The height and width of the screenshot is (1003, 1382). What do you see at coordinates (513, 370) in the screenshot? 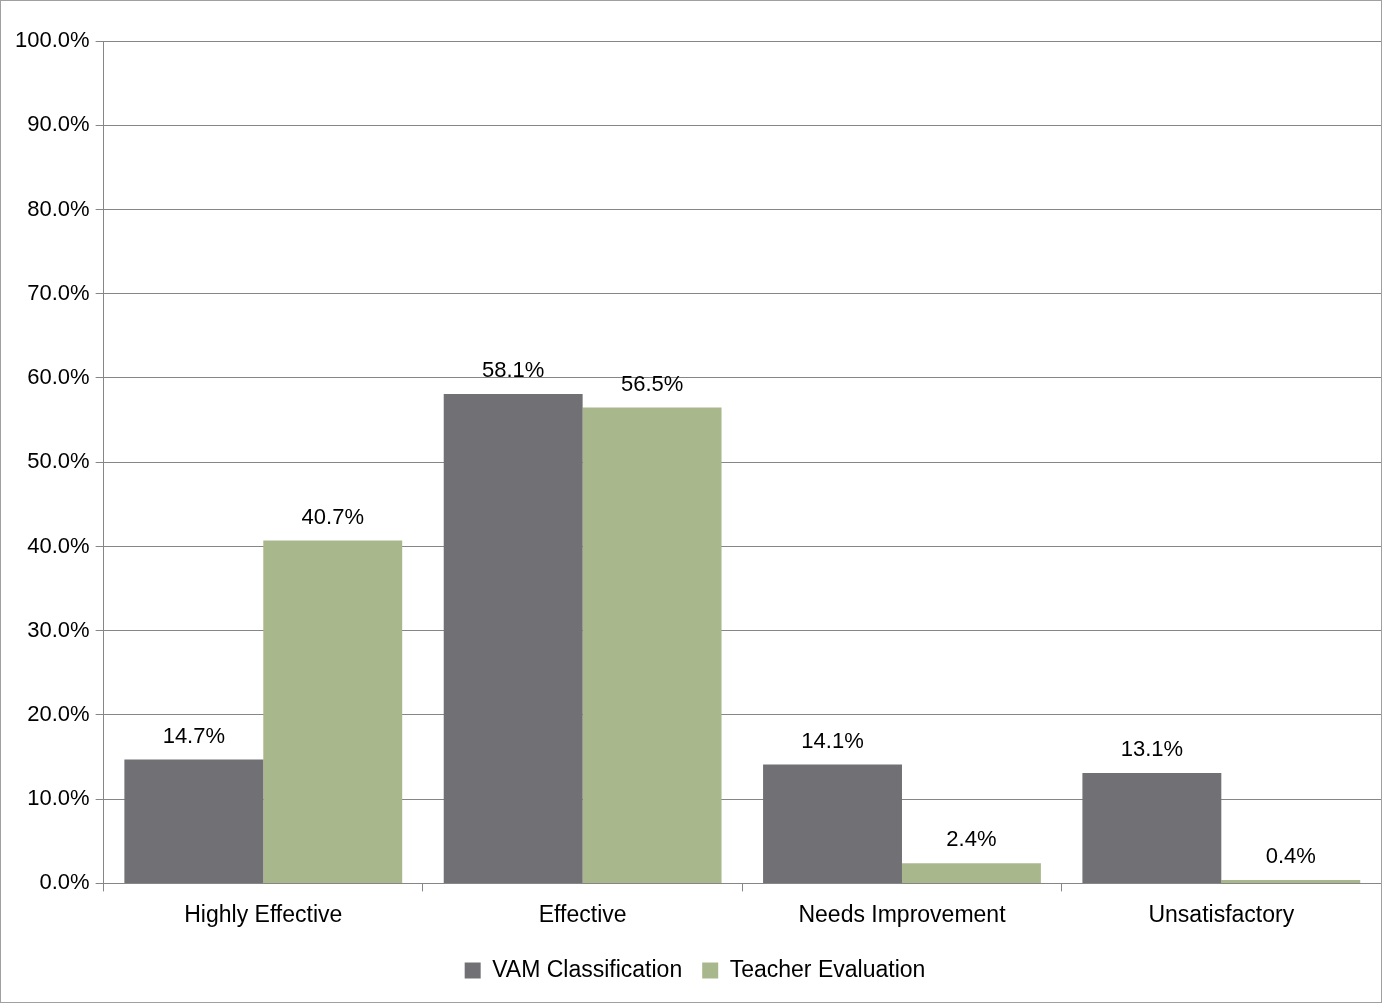
I see `data-label: 58.1%` at bounding box center [513, 370].